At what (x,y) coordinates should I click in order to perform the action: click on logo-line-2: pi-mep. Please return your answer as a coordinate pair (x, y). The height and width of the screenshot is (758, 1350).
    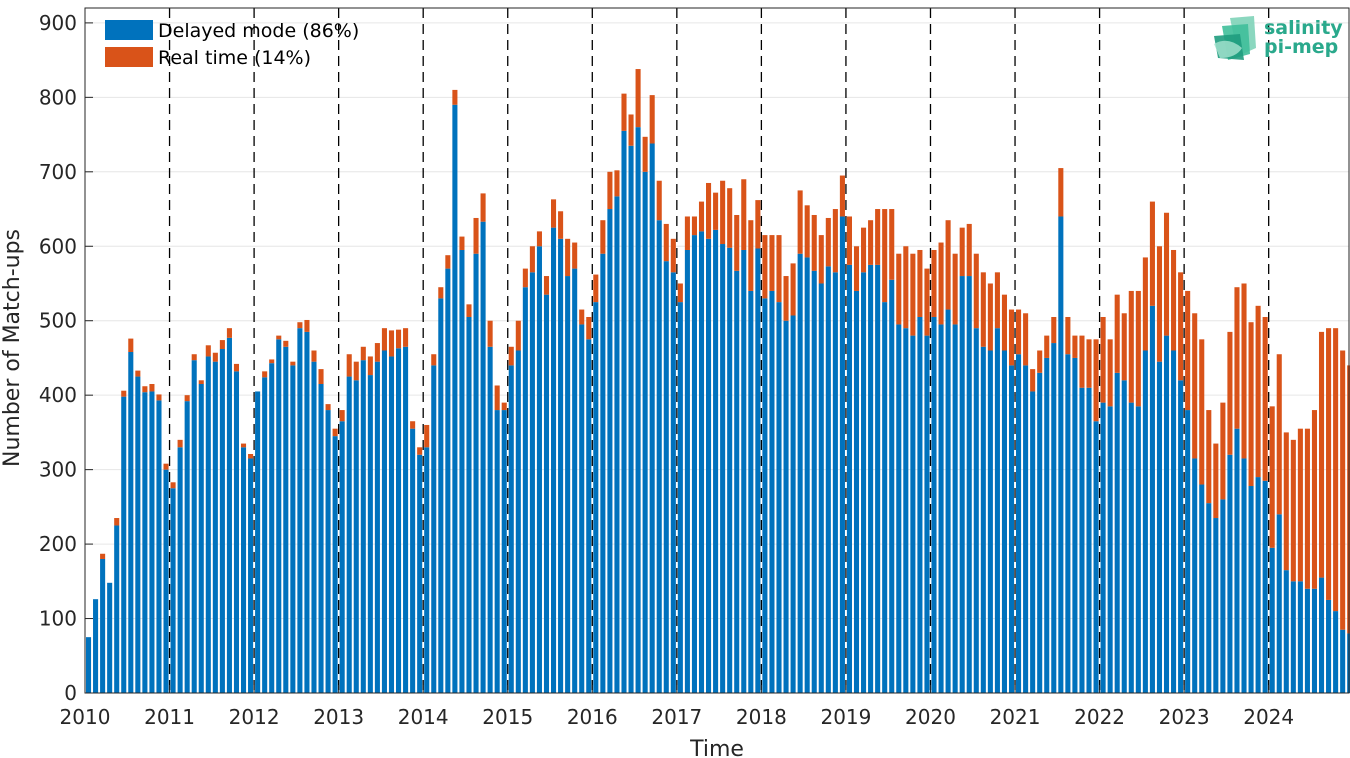
    Looking at the image, I should click on (1301, 47).